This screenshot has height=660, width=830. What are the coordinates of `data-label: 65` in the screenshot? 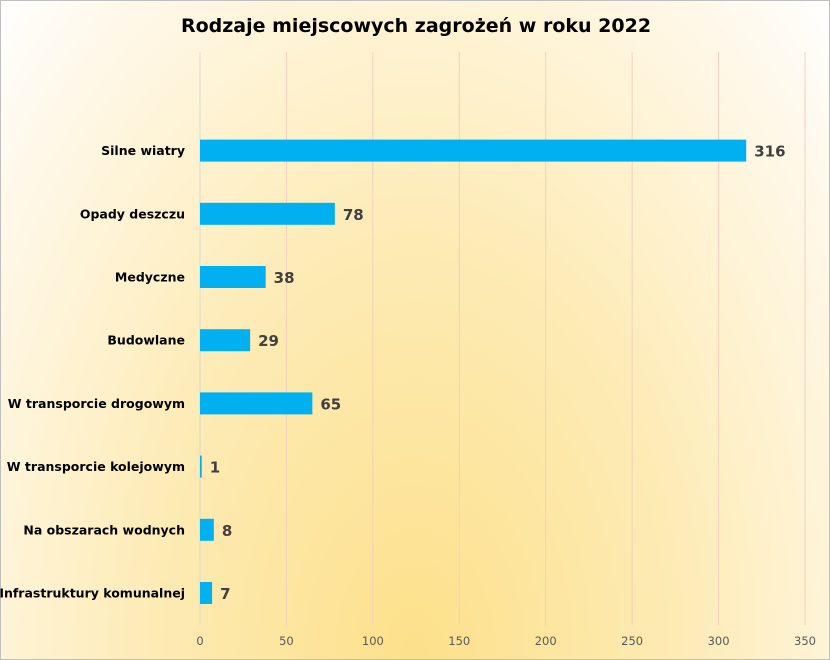 It's located at (330, 404).